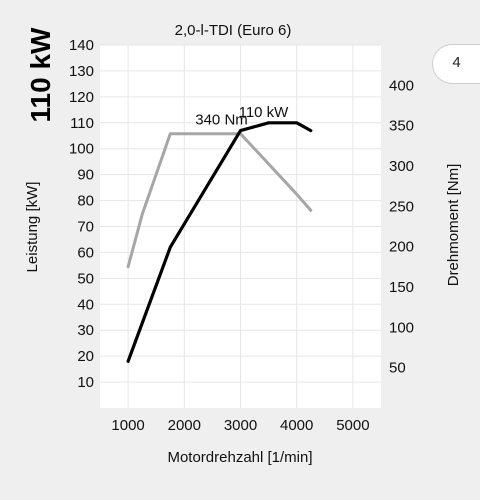 This screenshot has width=480, height=500. I want to click on y-tick-label-right: 350, so click(401, 126).